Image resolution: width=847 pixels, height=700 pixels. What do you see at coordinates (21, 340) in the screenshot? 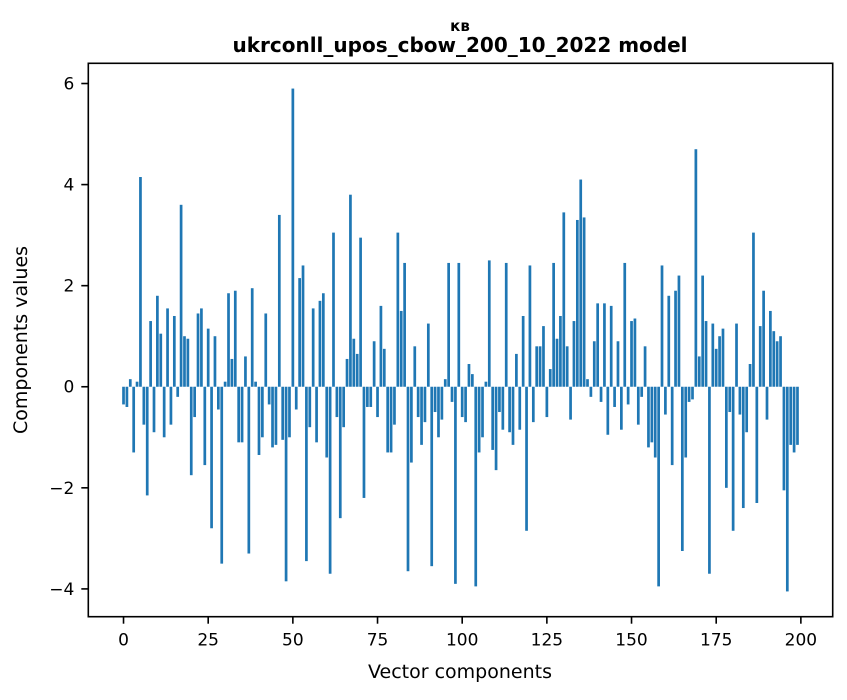
I see `y-axis-label: Components values` at bounding box center [21, 340].